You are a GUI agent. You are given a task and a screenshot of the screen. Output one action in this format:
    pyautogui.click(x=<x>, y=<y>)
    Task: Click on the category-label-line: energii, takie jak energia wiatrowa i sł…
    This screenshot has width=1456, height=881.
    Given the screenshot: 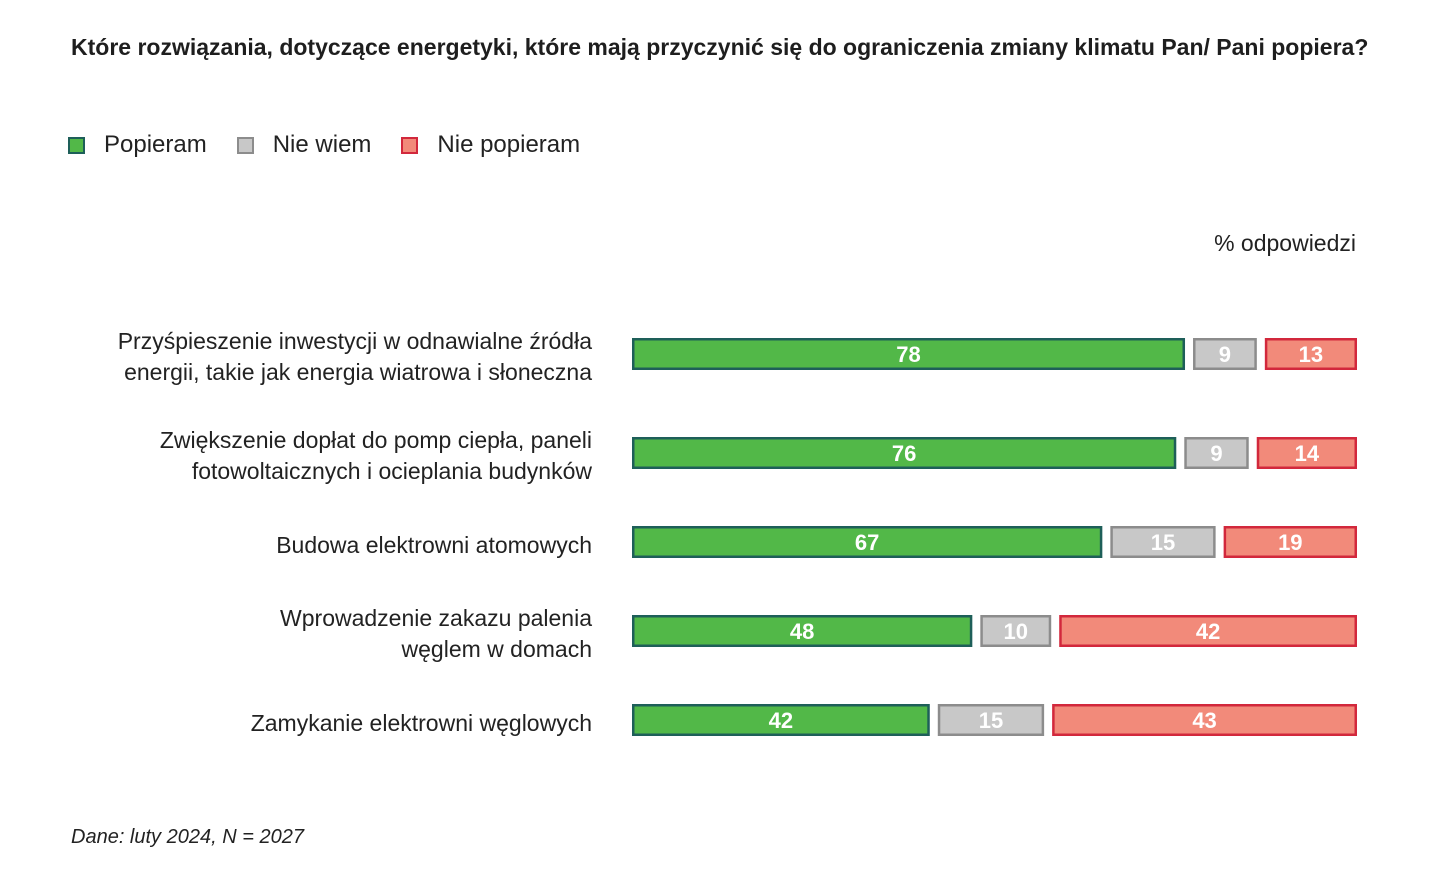 What is the action you would take?
    pyautogui.click(x=358, y=372)
    